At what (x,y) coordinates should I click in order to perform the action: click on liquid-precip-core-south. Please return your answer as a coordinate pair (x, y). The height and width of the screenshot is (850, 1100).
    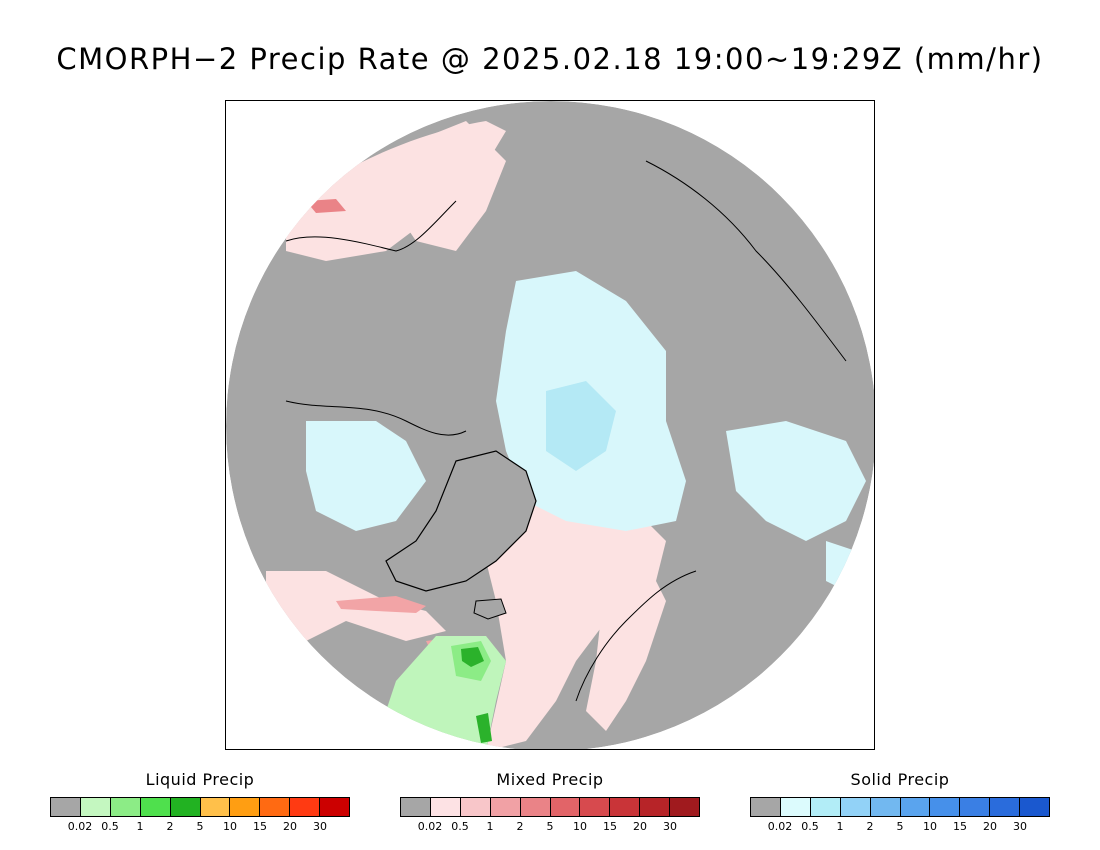
    Looking at the image, I should click on (484, 728).